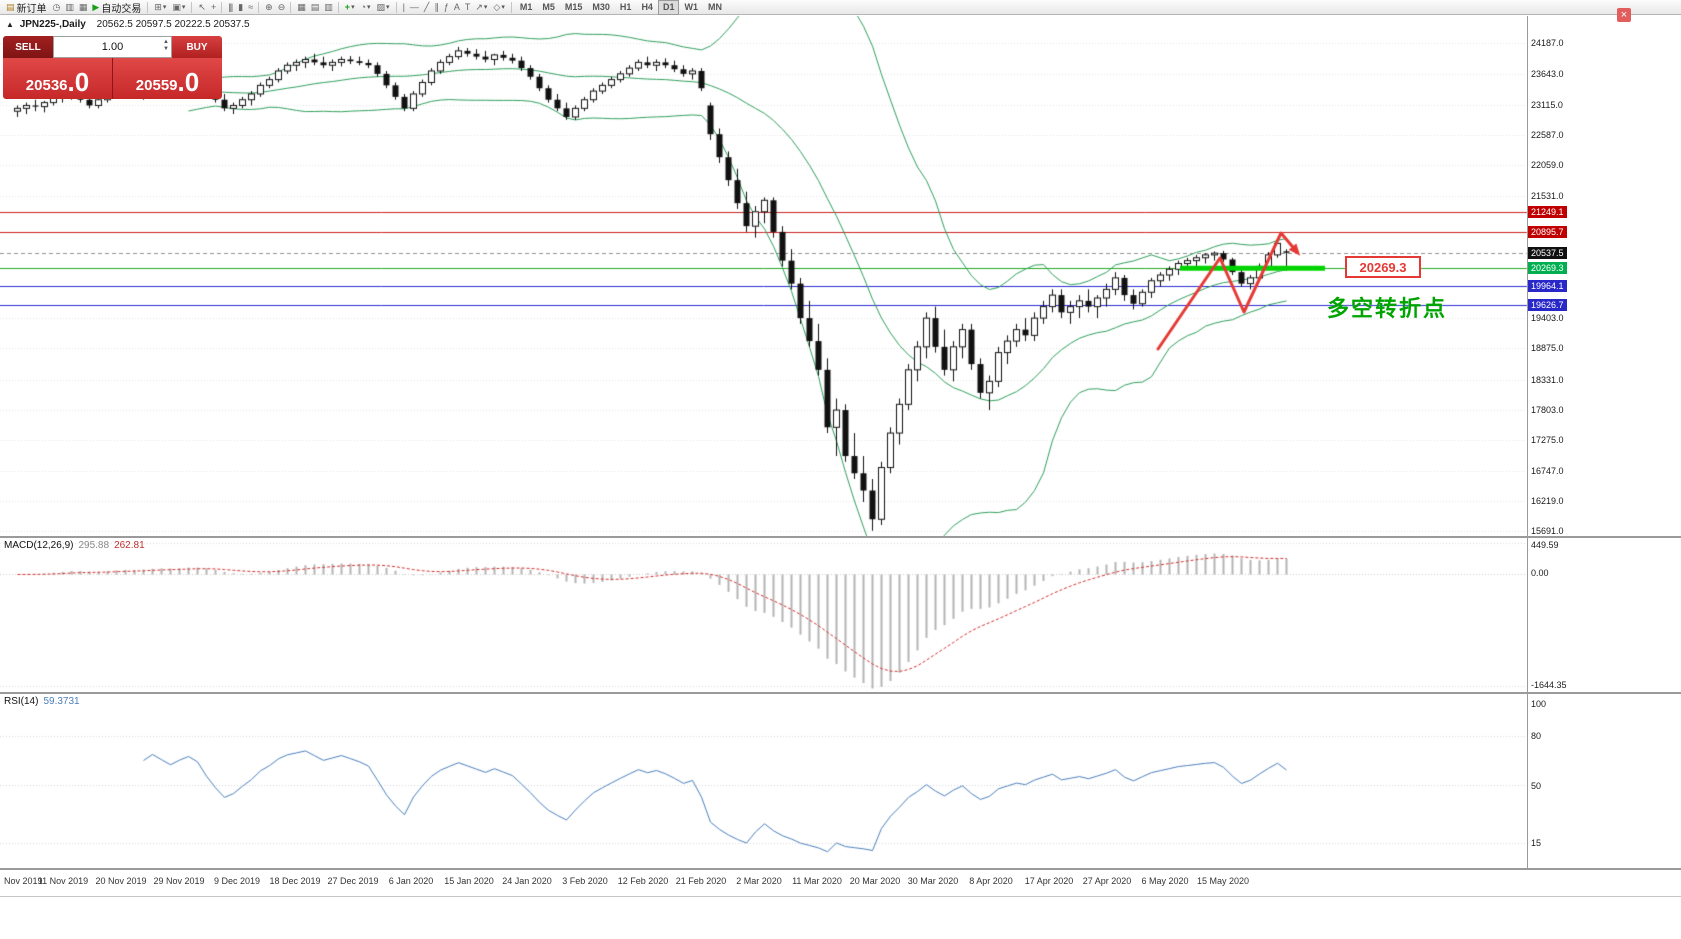 This screenshot has width=1681, height=939. I want to click on rsi-axis-label: 100, so click(1539, 704).